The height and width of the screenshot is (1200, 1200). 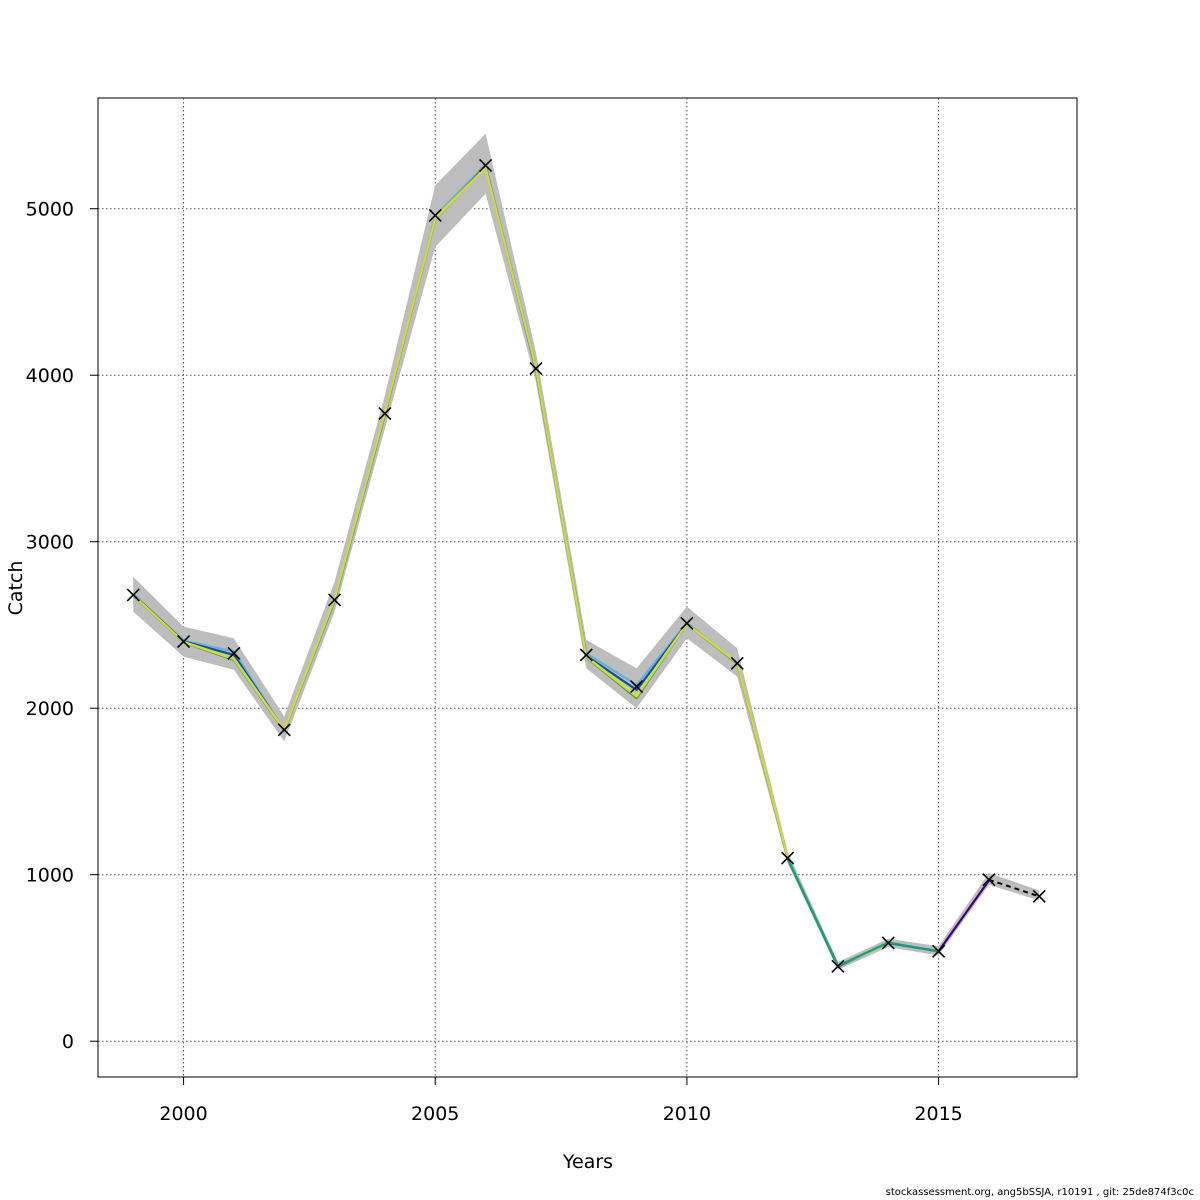 What do you see at coordinates (938, 1114) in the screenshot?
I see `x-tick-label: 2015` at bounding box center [938, 1114].